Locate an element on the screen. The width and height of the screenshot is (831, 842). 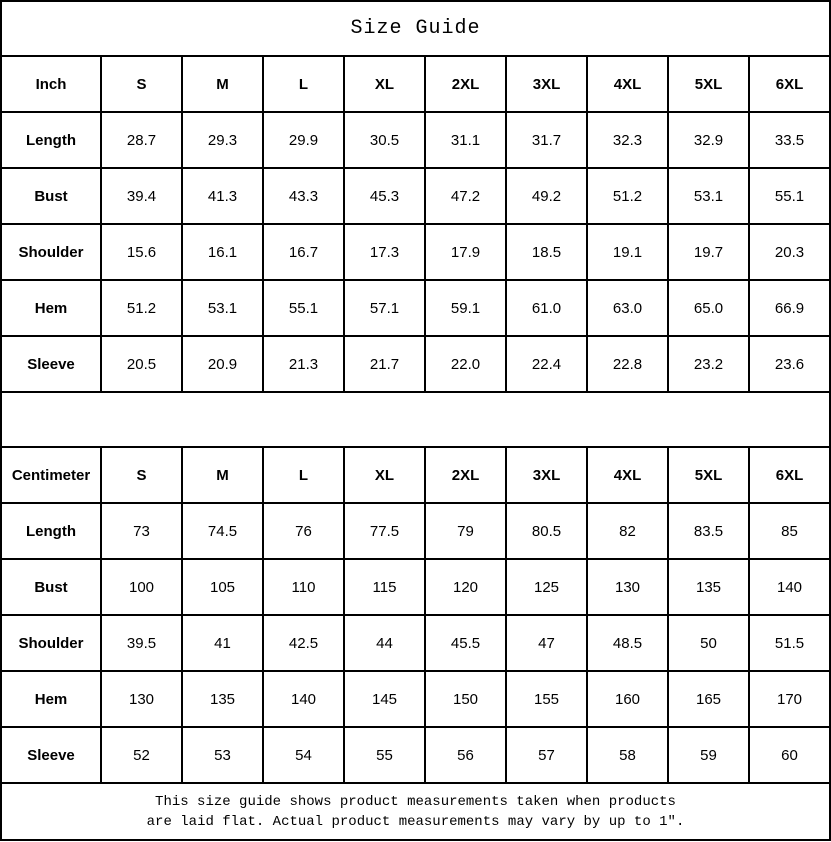
size-header-2xl: 2XL is located at coordinates (465, 475).